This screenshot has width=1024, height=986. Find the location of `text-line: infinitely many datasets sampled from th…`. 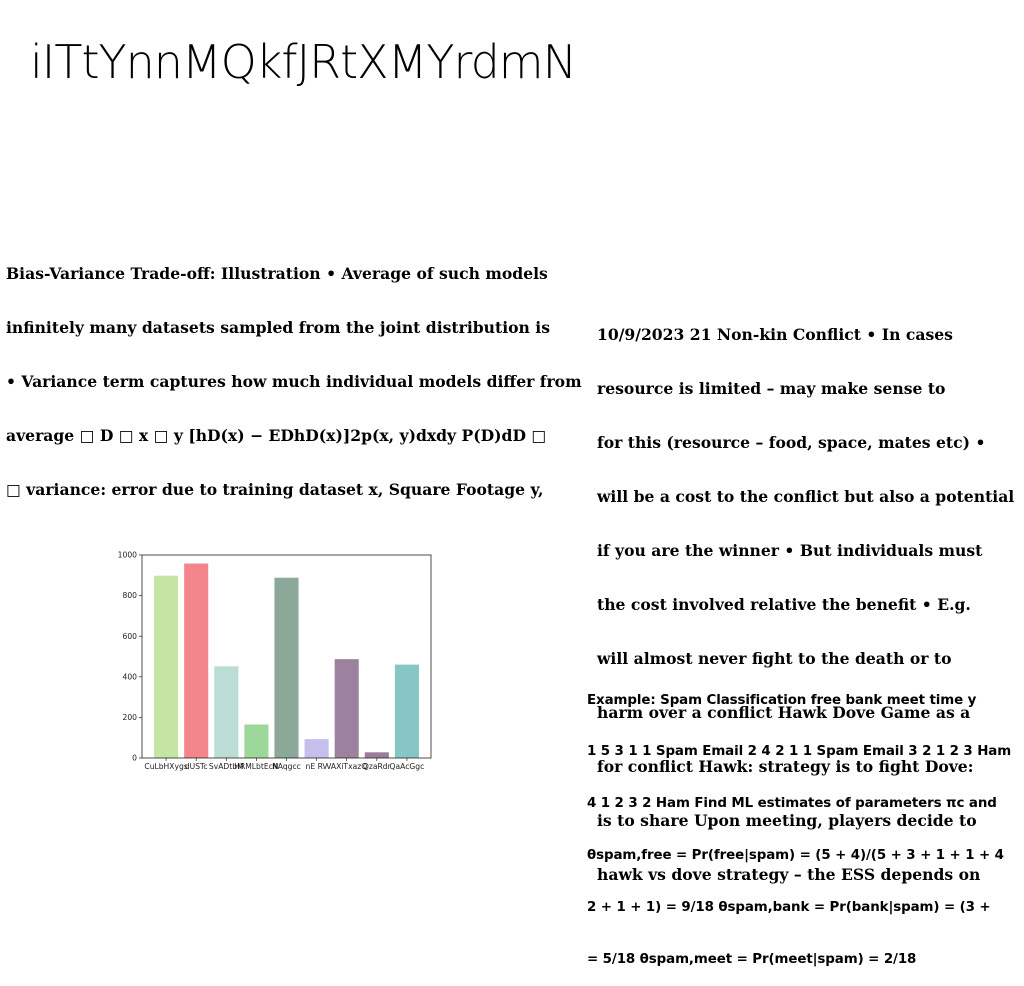

text-line: infinitely many datasets sampled from th… is located at coordinates (278, 327).